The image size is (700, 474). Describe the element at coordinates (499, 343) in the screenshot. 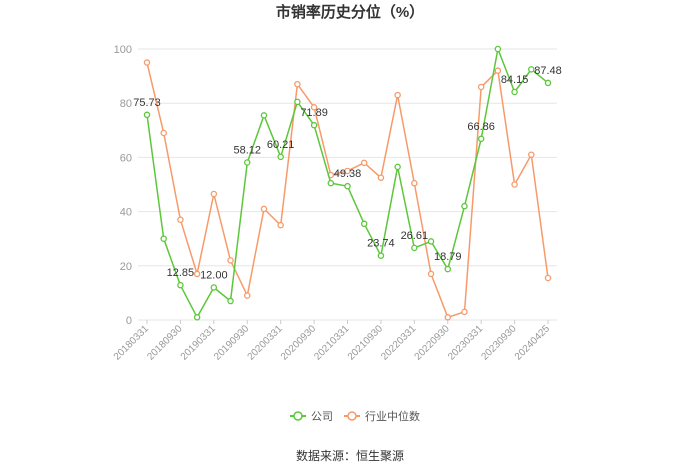

I see `x-tick-label: 20230930` at that location.